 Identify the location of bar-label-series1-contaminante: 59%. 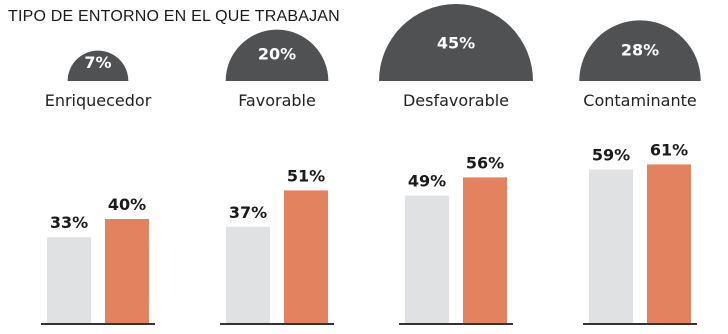
(611, 155).